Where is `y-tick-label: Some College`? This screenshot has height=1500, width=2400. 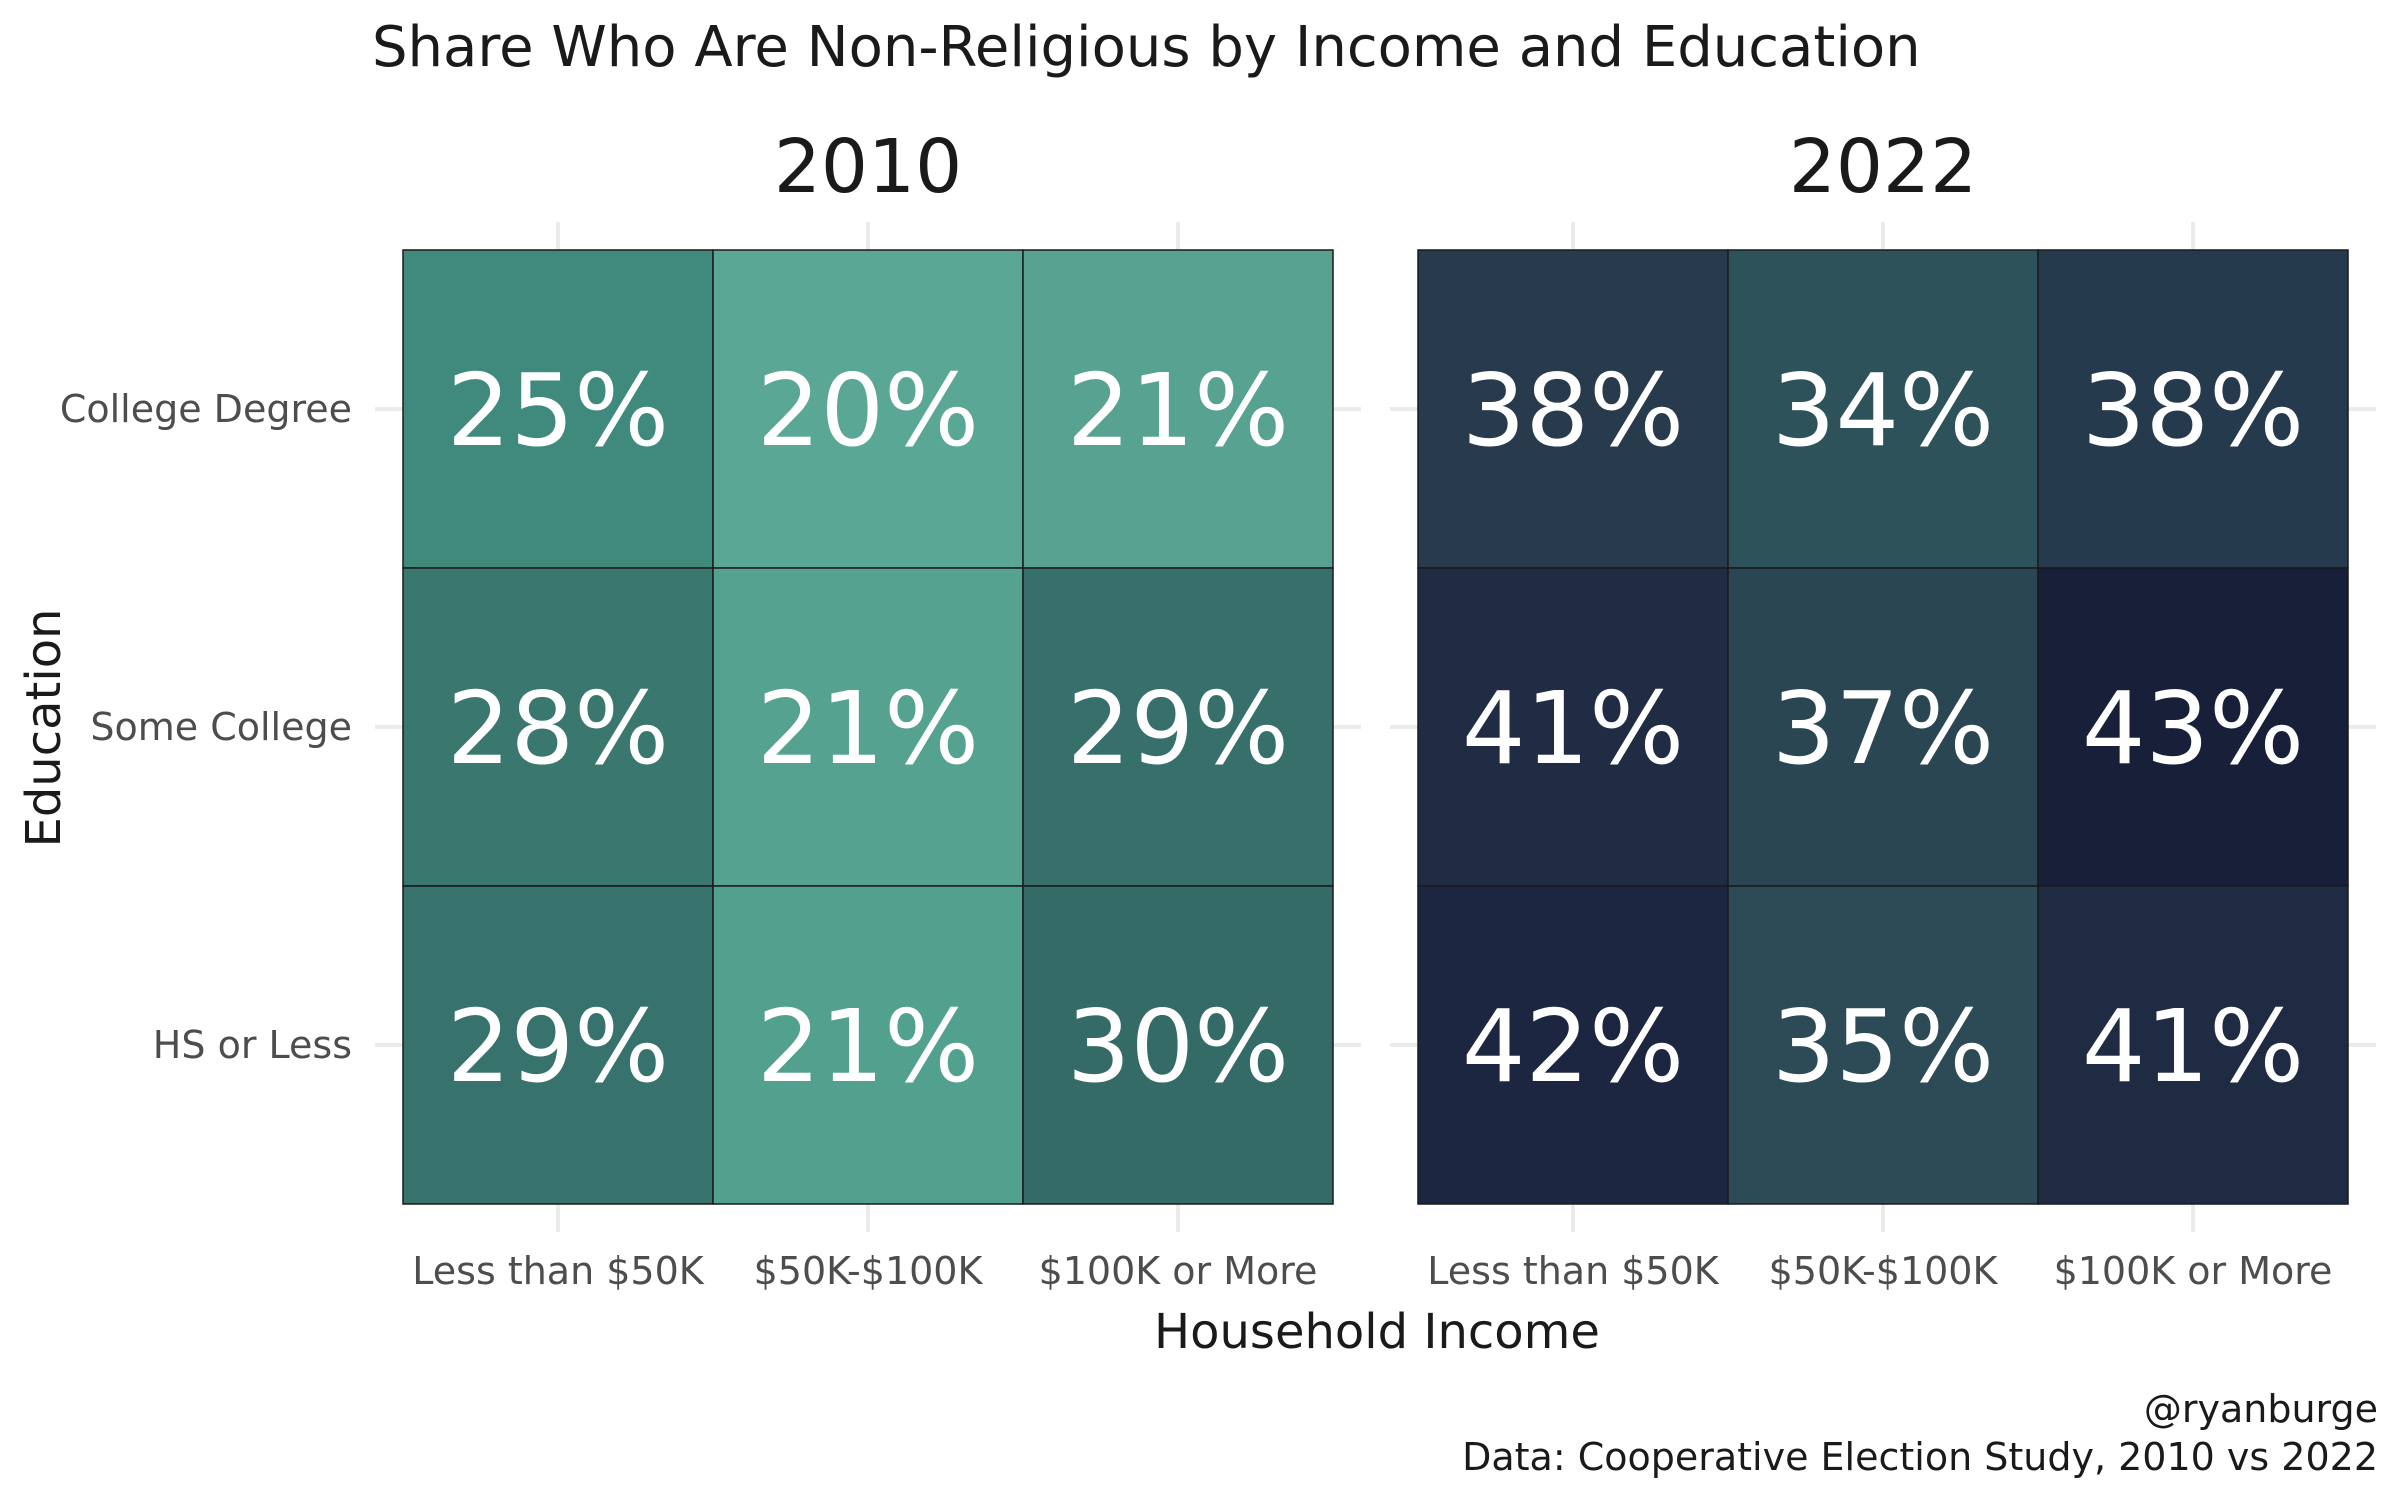 y-tick-label: Some College is located at coordinates (221, 727).